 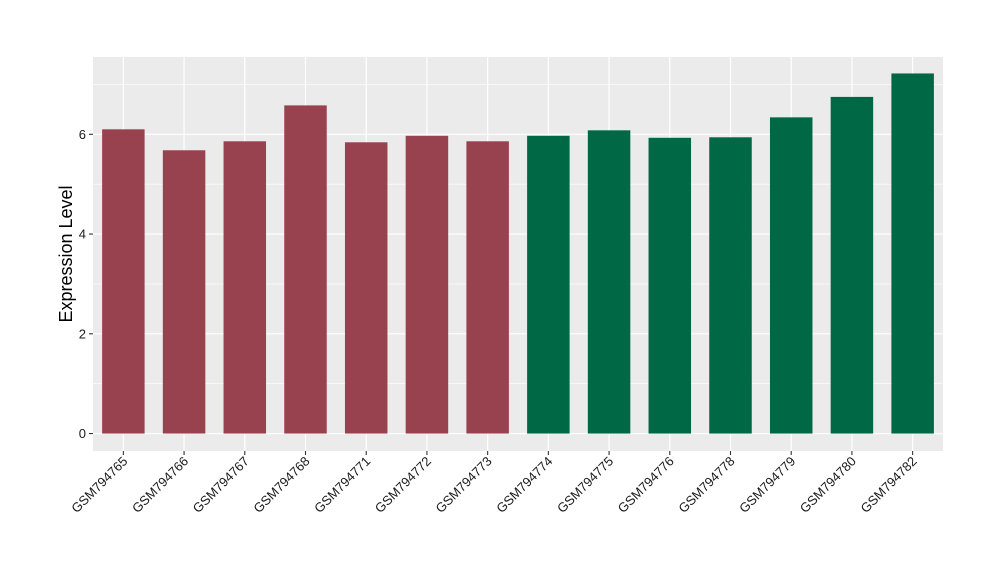 I want to click on bar-GSM794773, so click(x=487, y=287).